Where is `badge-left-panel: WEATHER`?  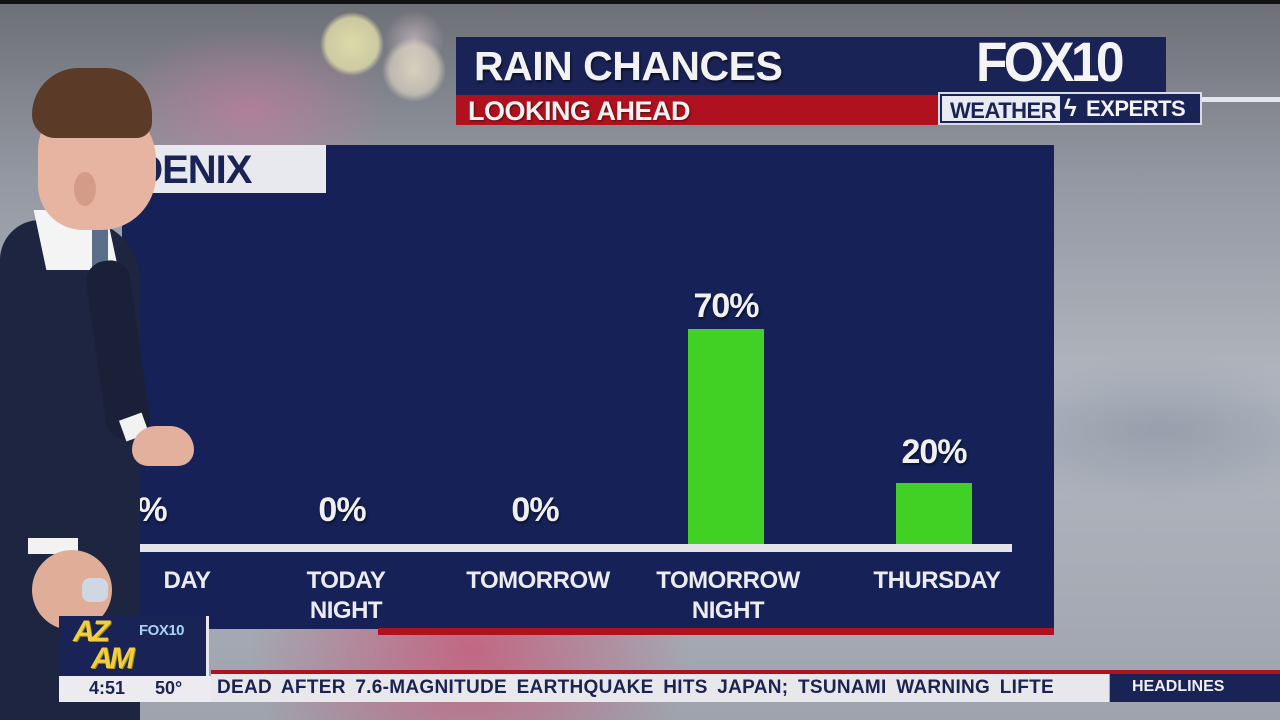 badge-left-panel: WEATHER is located at coordinates (1001, 109).